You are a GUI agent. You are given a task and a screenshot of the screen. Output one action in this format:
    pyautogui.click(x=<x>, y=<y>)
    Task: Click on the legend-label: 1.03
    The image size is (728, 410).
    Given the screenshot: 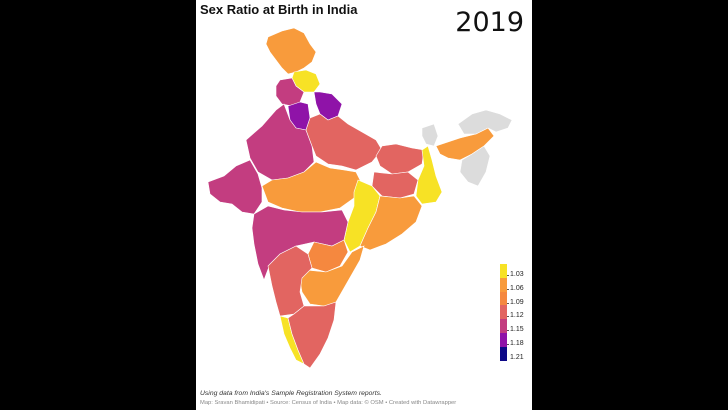 What is the action you would take?
    pyautogui.click(x=517, y=274)
    